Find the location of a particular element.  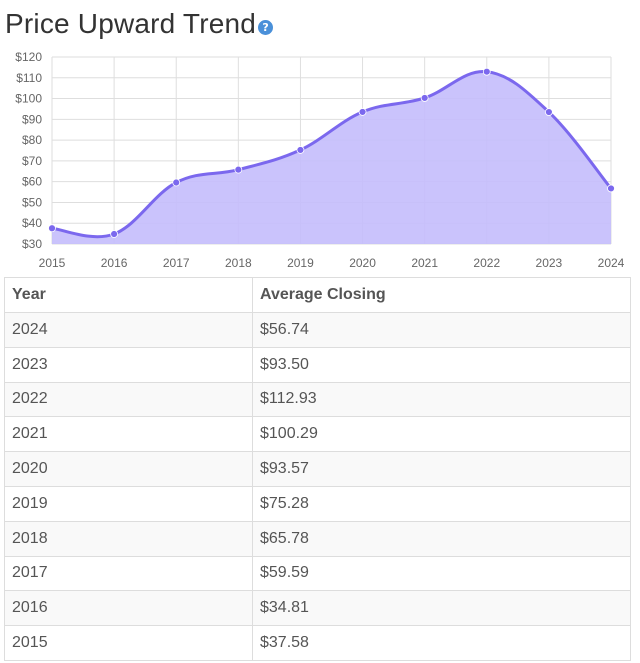

price-cell: $93.57 is located at coordinates (441, 469).